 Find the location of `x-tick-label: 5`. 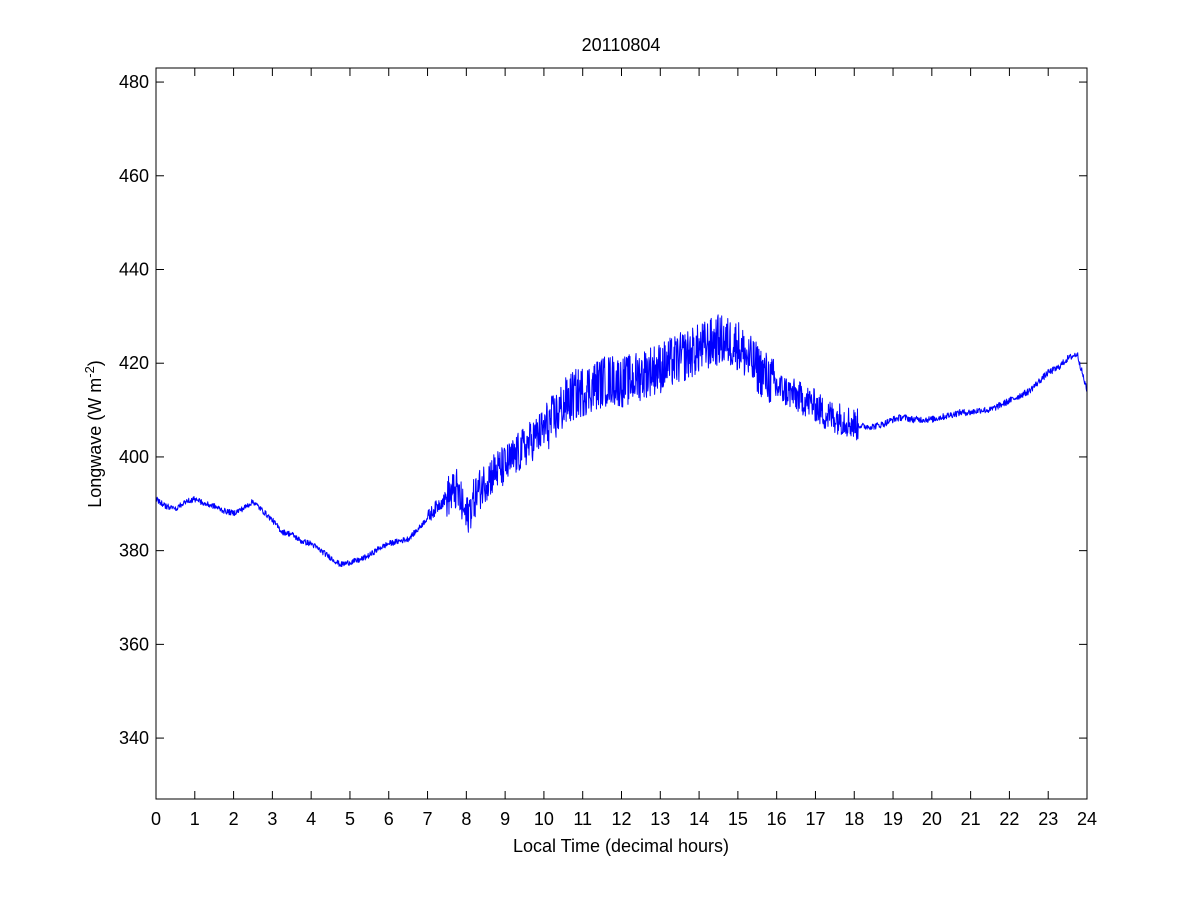

x-tick-label: 5 is located at coordinates (350, 819).